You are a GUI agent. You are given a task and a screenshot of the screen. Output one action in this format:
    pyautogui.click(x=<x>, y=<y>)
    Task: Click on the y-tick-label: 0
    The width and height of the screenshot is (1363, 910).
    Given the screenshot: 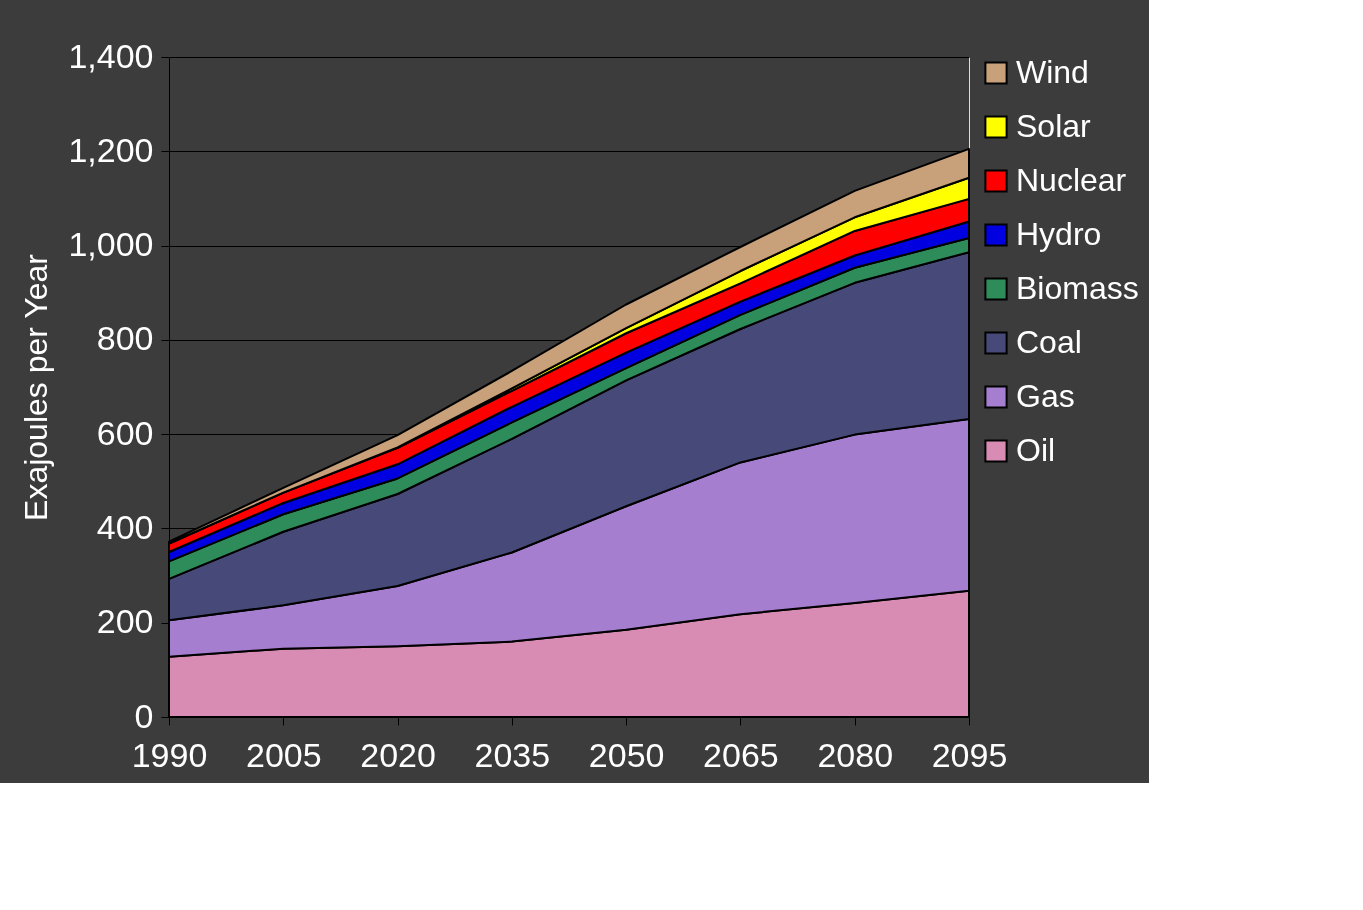 What is the action you would take?
    pyautogui.click(x=144, y=715)
    